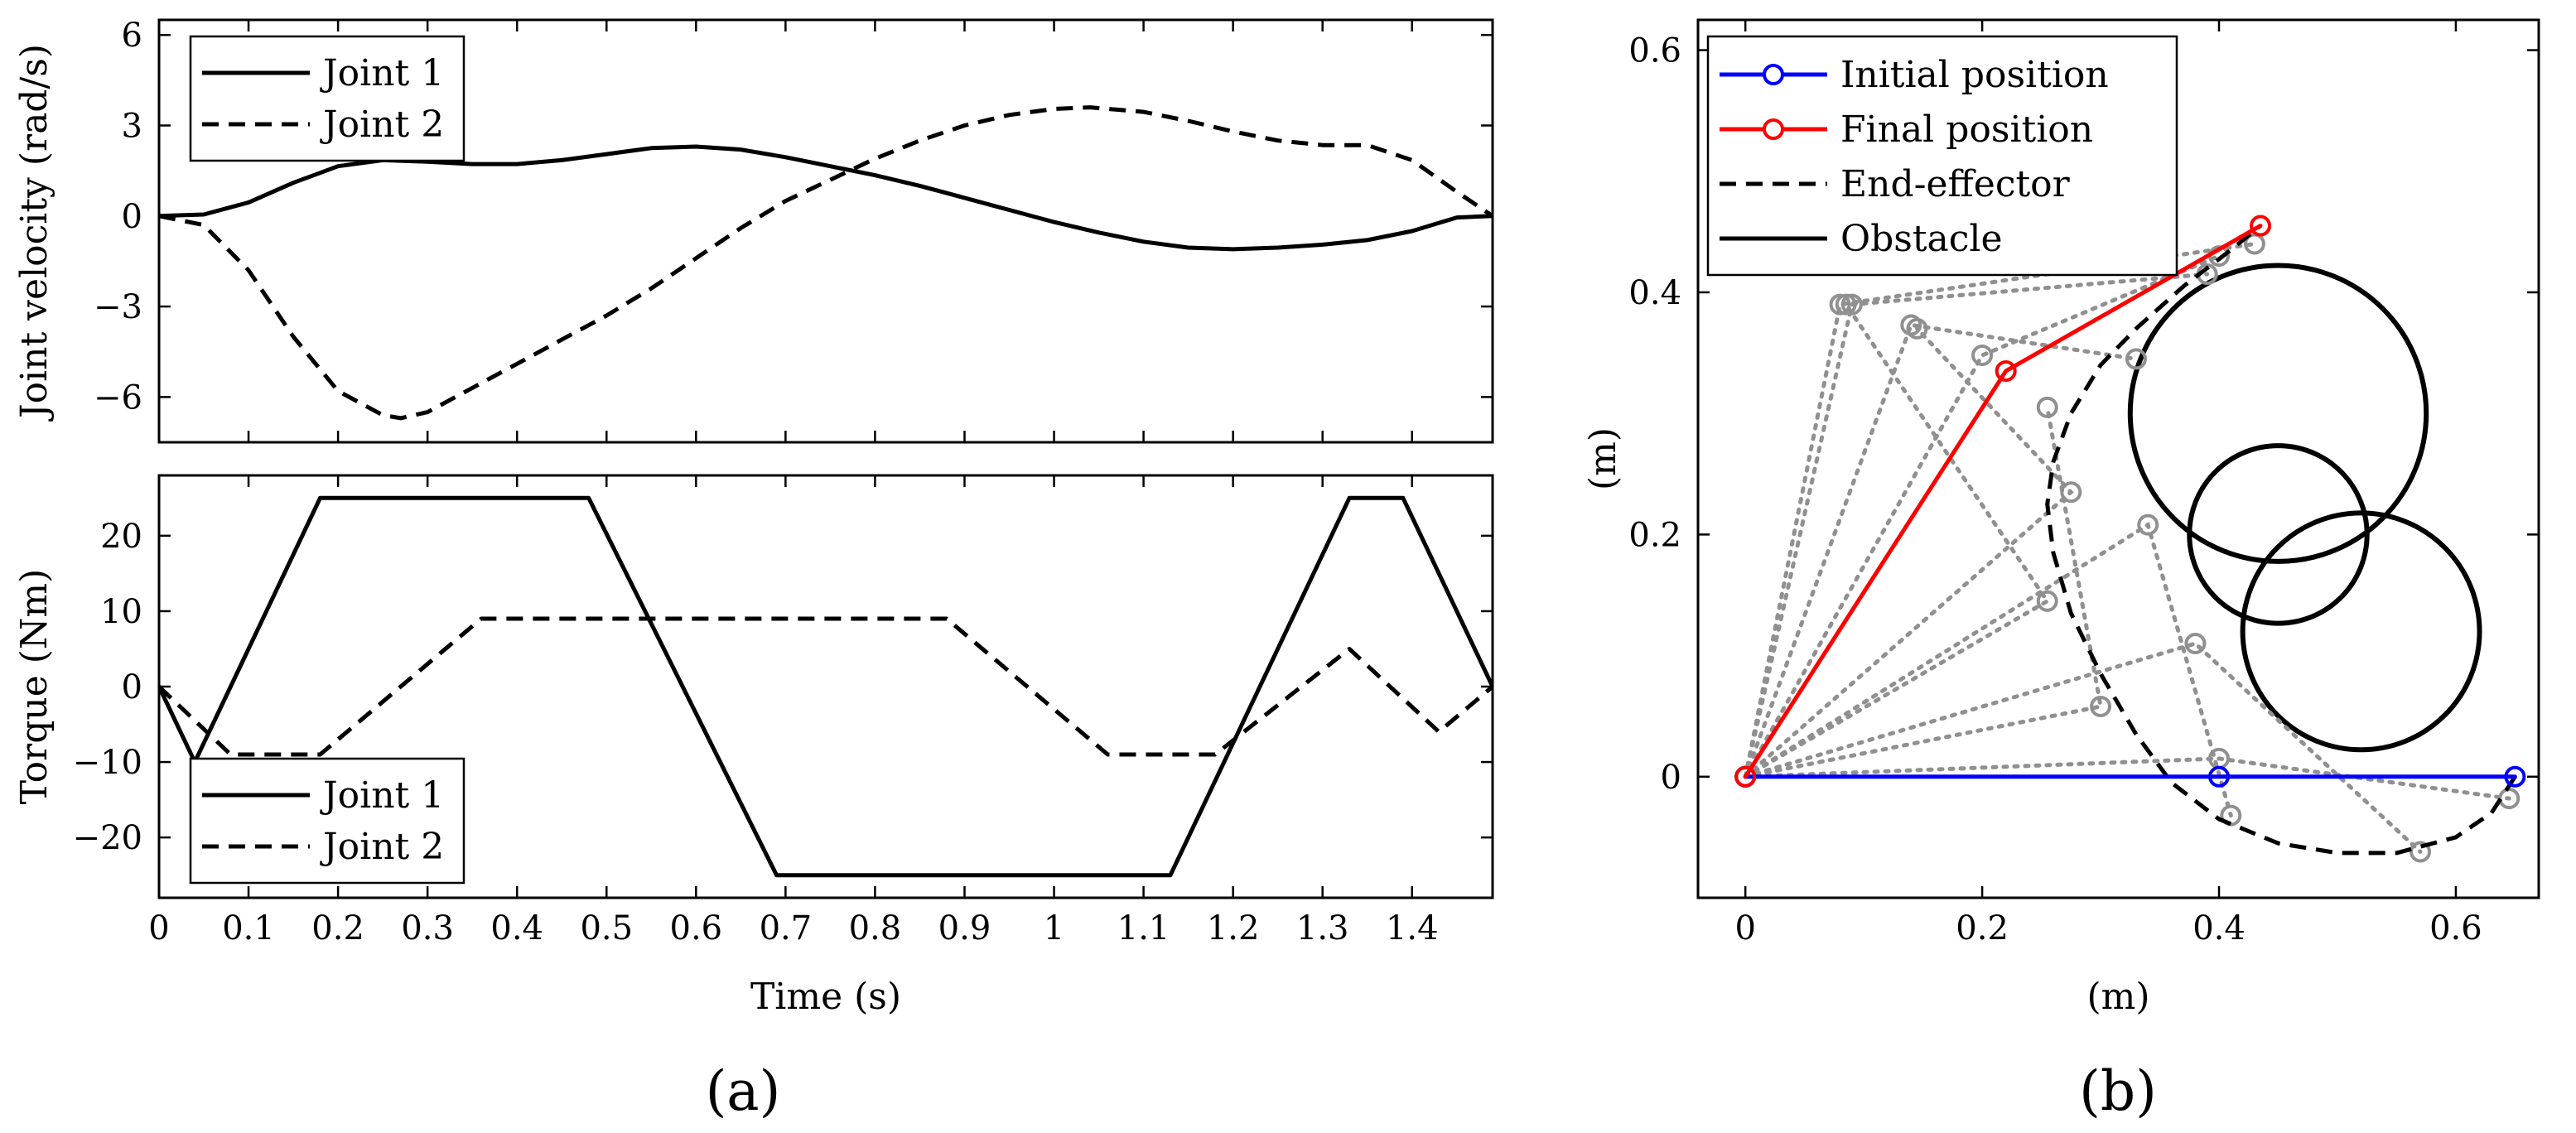 This screenshot has width=2576, height=1133. What do you see at coordinates (1603, 458) in the screenshot?
I see `y-axis-label: (m)` at bounding box center [1603, 458].